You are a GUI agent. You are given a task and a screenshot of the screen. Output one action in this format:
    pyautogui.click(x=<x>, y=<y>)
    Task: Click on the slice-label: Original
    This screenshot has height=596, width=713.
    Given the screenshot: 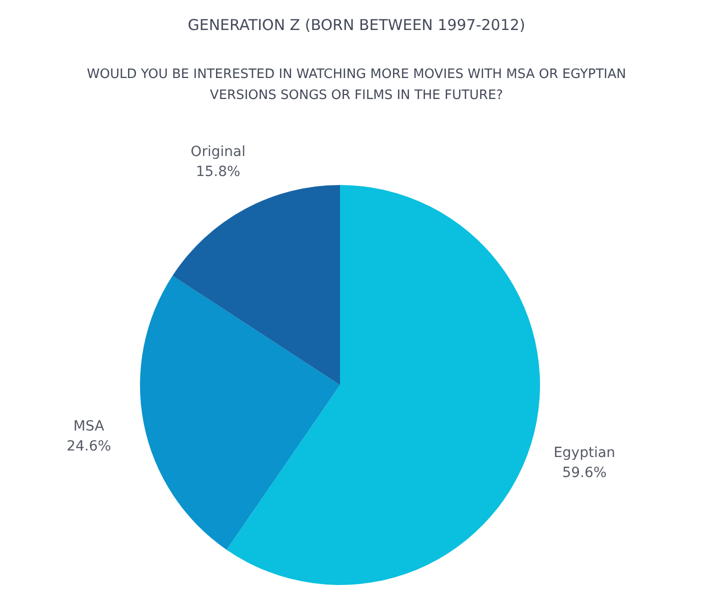 What is the action you would take?
    pyautogui.click(x=218, y=152)
    